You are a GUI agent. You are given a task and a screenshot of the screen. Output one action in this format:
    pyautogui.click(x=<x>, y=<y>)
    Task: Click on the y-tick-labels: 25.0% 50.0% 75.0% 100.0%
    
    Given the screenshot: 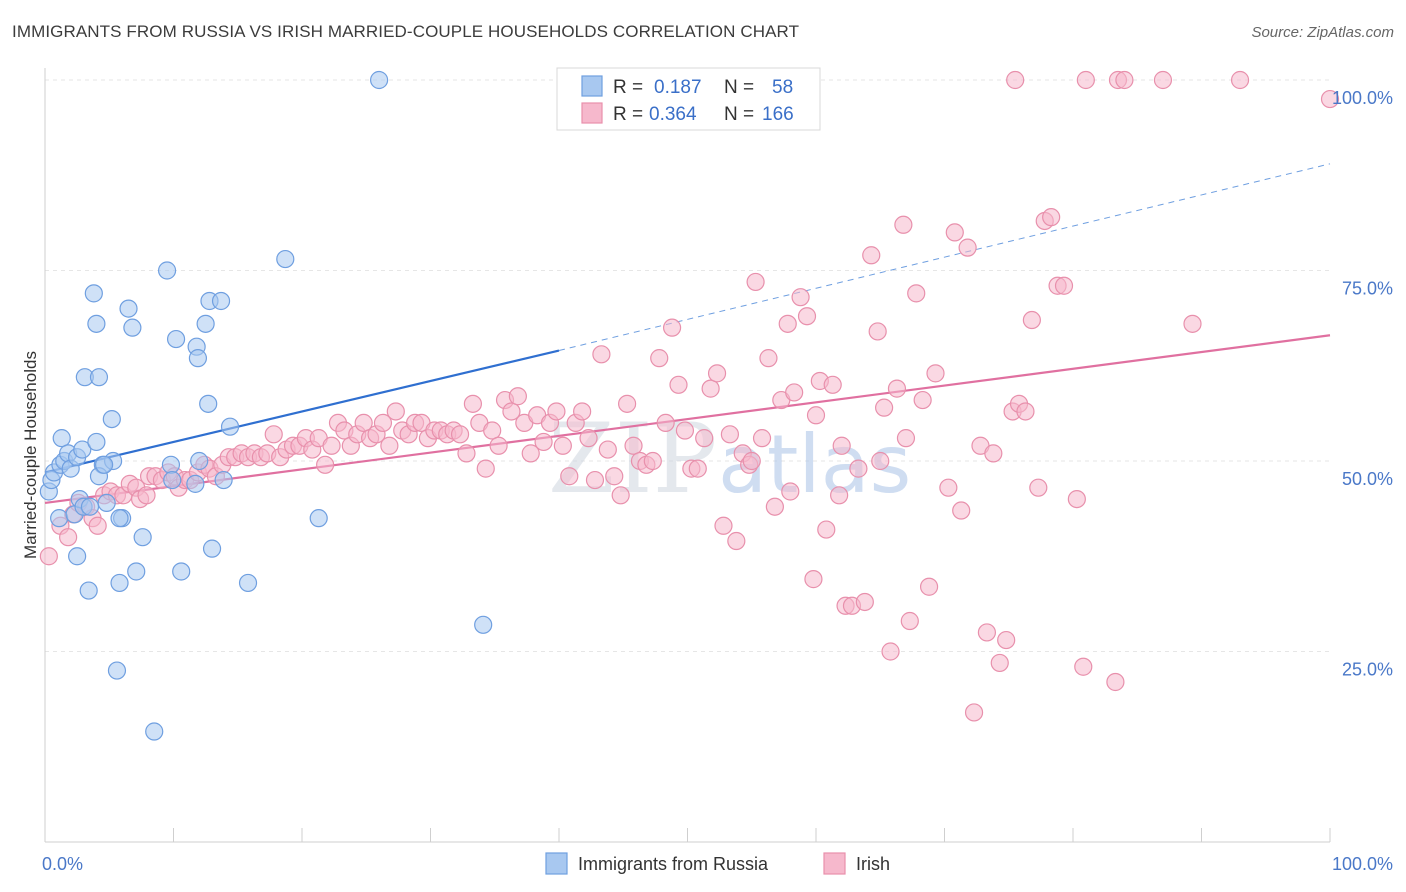 What is the action you would take?
    pyautogui.click(x=1362, y=384)
    